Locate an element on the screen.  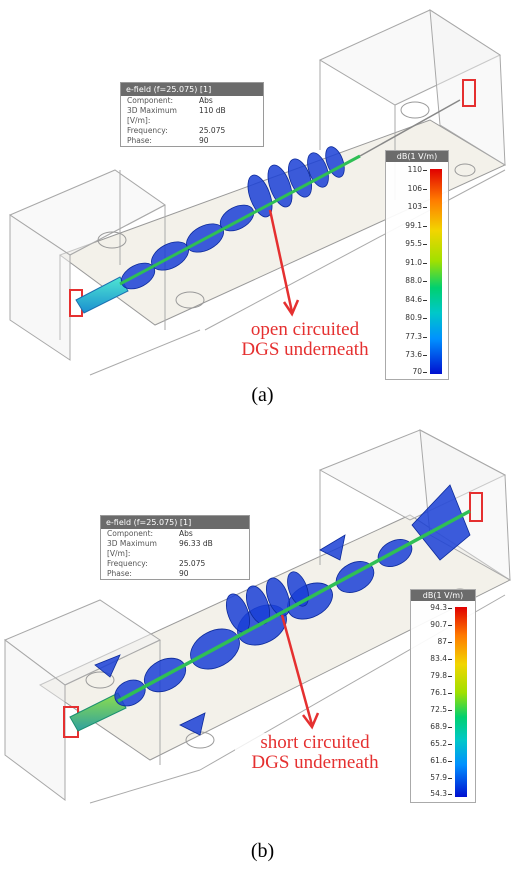
legend-tick: 77.3 is located at coordinates (409, 336).